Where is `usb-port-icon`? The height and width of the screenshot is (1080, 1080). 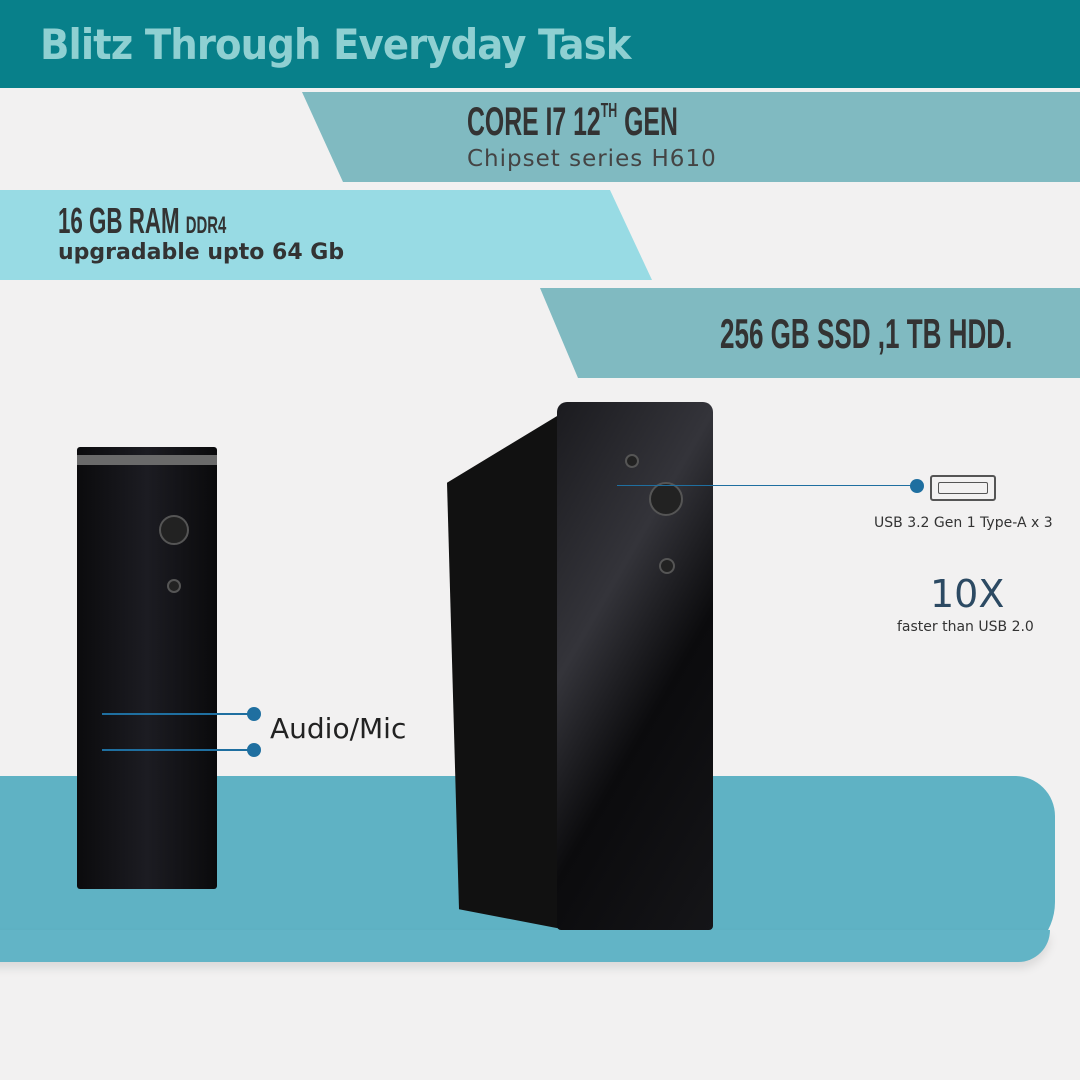 usb-port-icon is located at coordinates (963, 488).